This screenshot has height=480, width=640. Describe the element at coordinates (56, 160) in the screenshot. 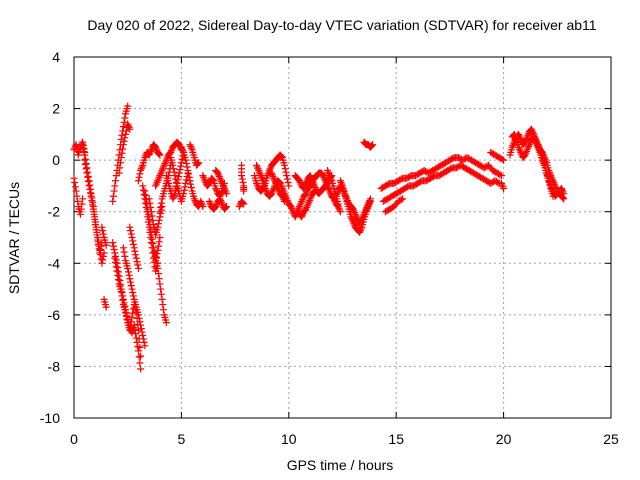

I see `y-tick-label: 0` at that location.